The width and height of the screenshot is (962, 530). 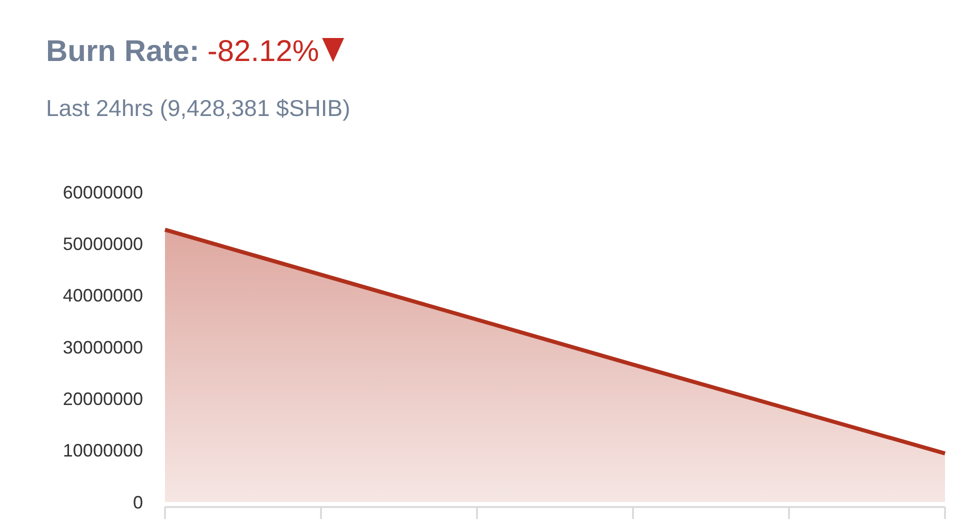 What do you see at coordinates (102, 244) in the screenshot?
I see `y-tick-label: 50000000` at bounding box center [102, 244].